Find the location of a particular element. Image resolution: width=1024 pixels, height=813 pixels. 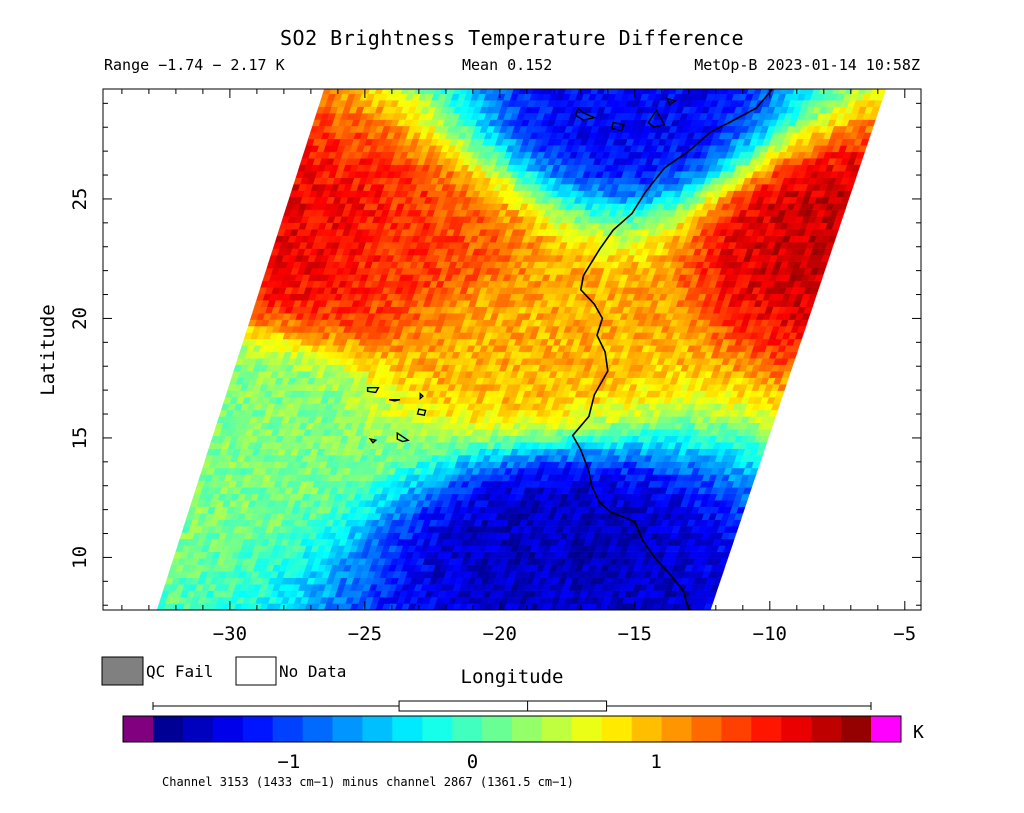

satellite-time-label: MetOp-B 2023-01-14 10:58Z is located at coordinates (807, 65).